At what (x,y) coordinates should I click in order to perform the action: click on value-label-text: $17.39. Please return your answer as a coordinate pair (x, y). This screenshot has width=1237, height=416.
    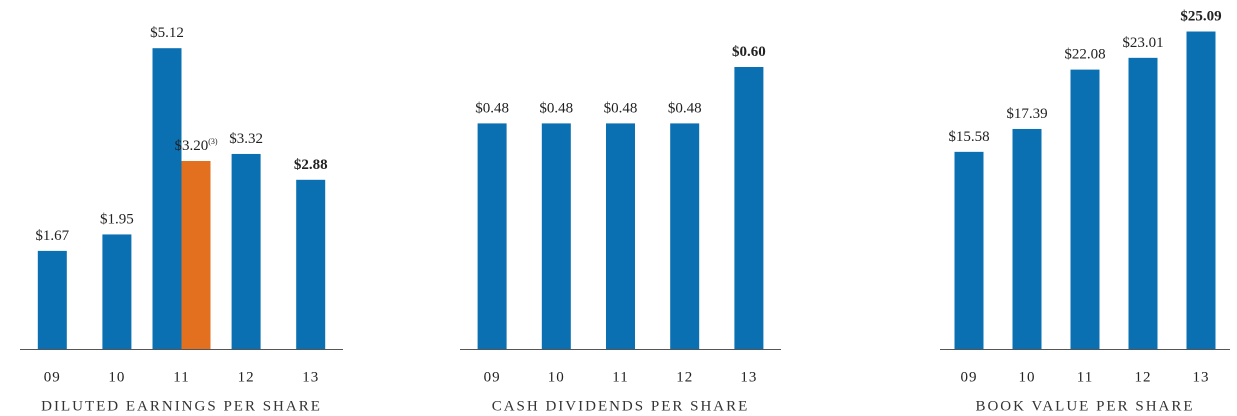
    Looking at the image, I should click on (1026, 114).